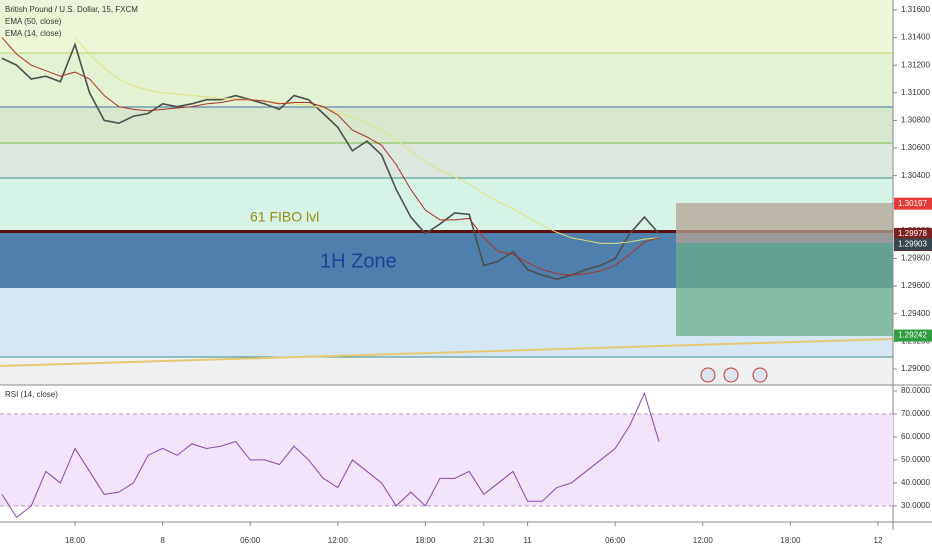 This screenshot has width=932, height=550. What do you see at coordinates (878, 540) in the screenshot?
I see `x-tick-label: 12` at bounding box center [878, 540].